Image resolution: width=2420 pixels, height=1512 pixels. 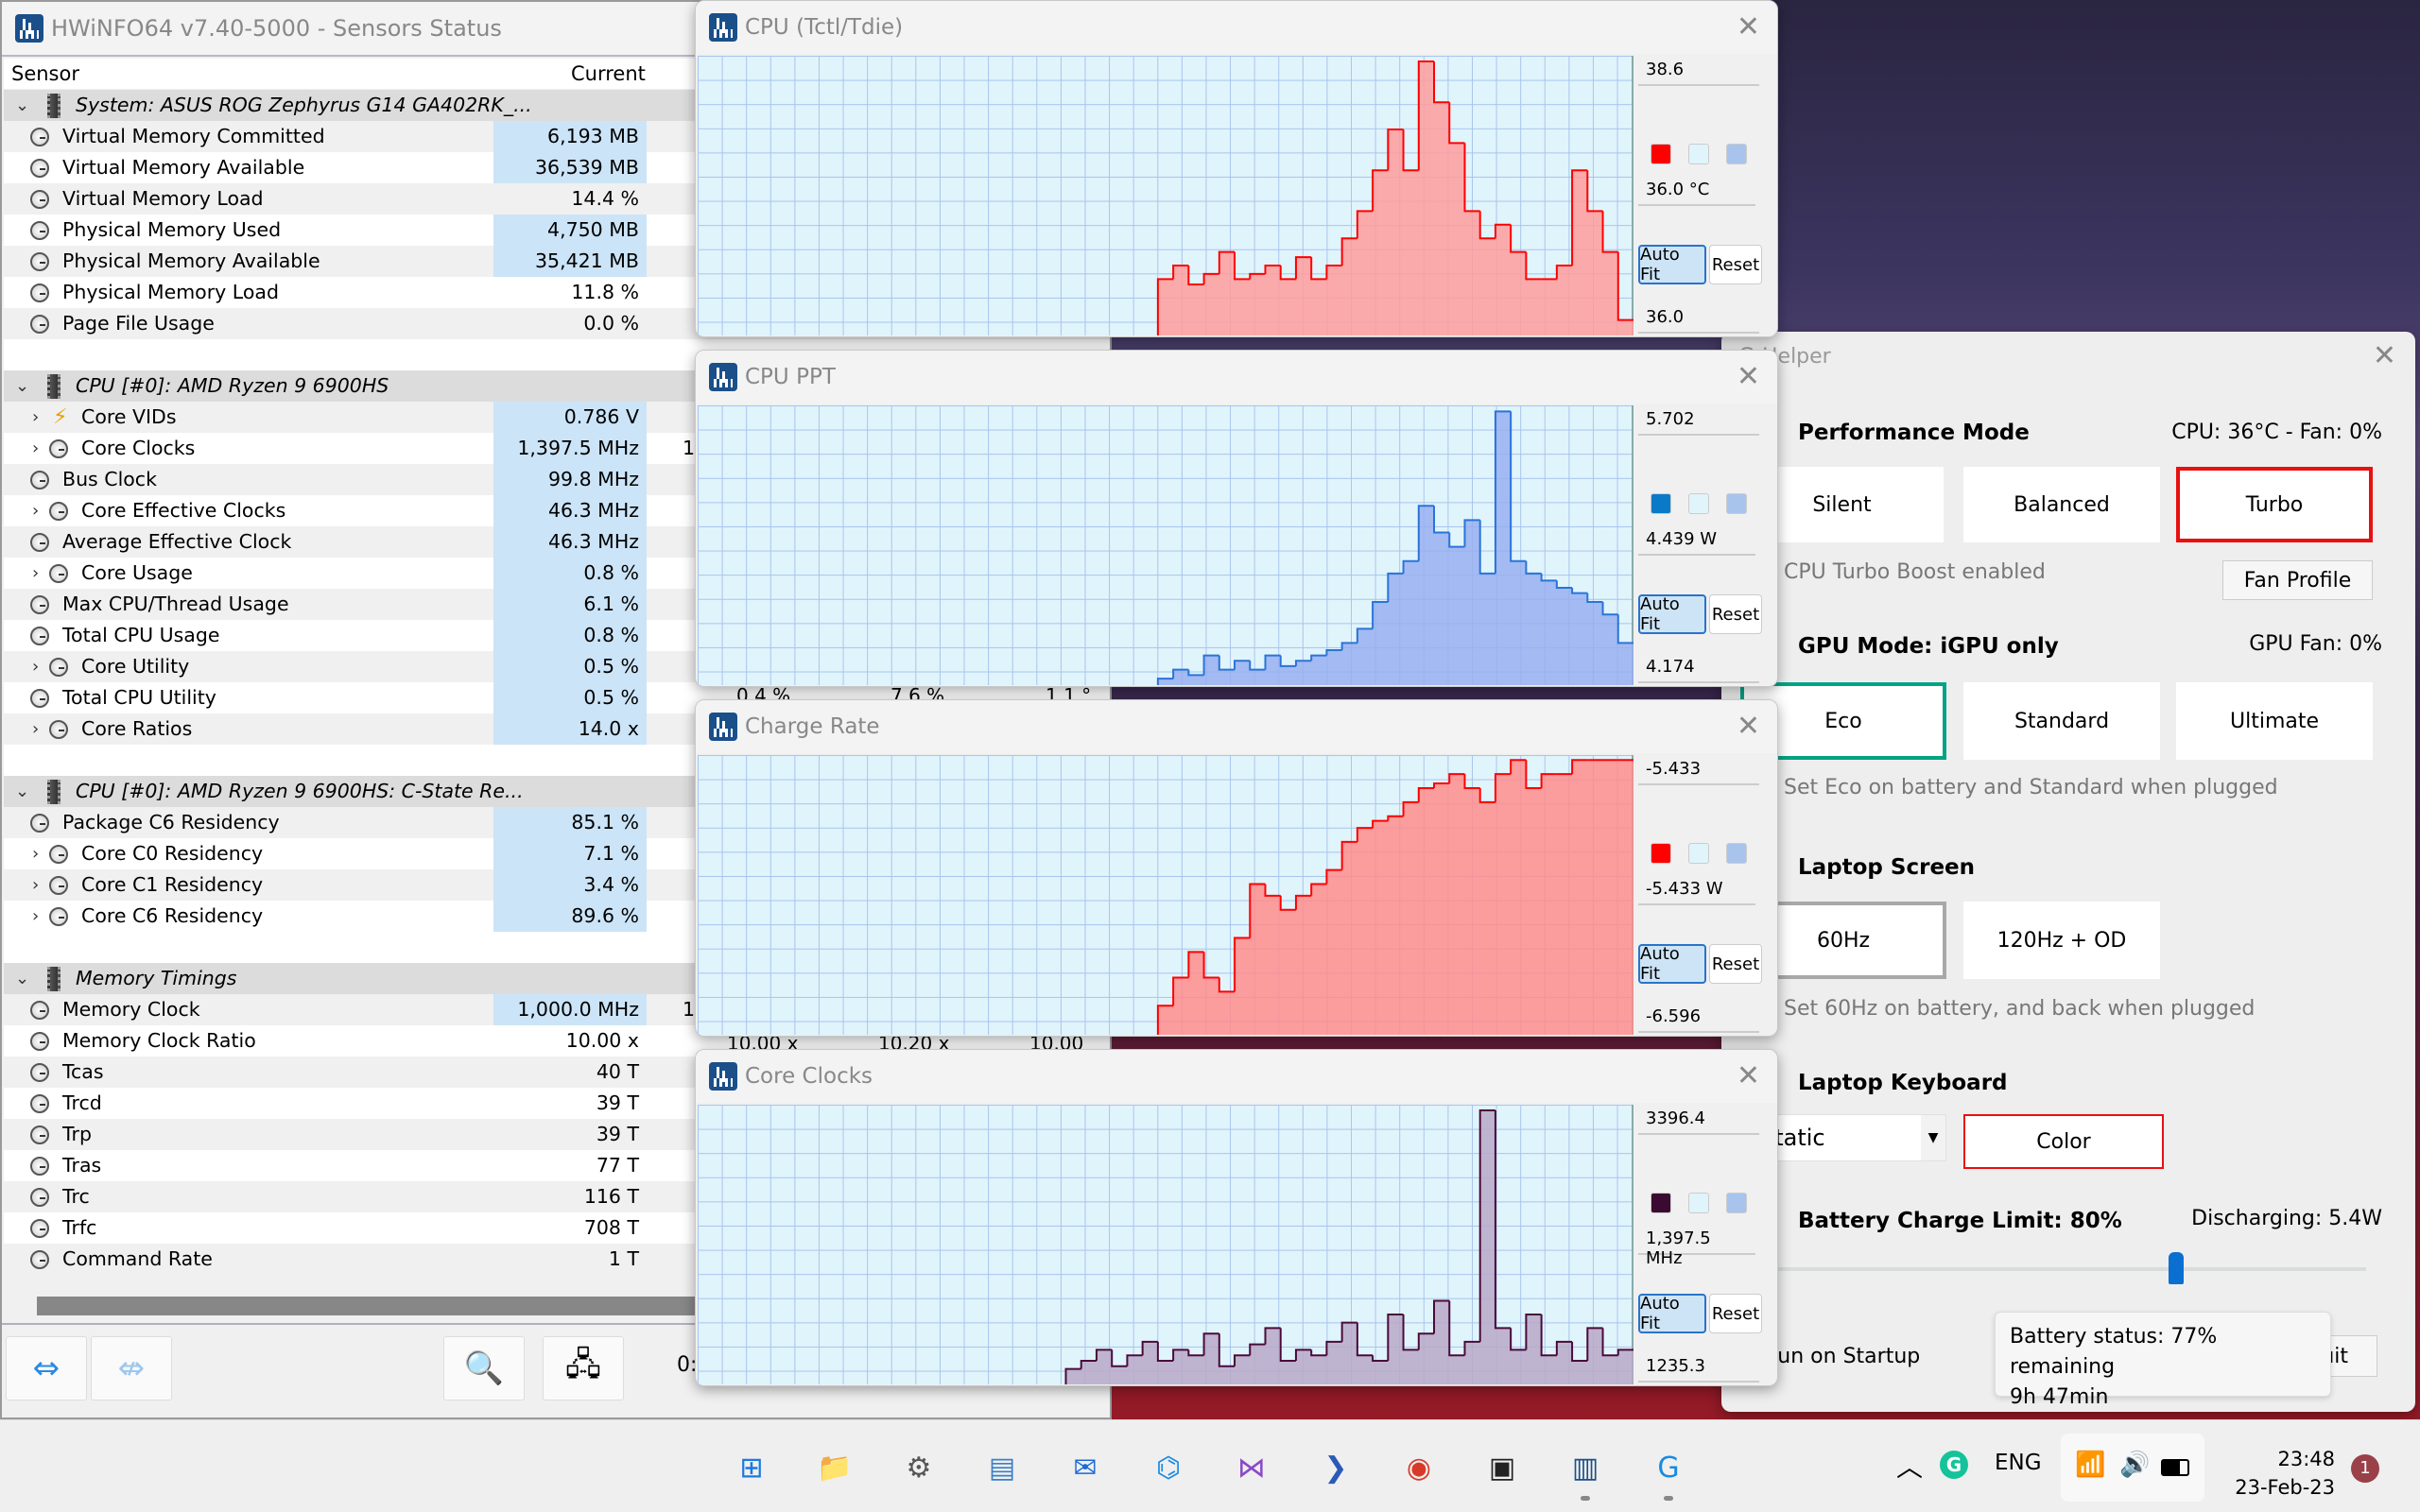 What do you see at coordinates (1168, 1468) in the screenshot?
I see `vscode-icon: ⌬` at bounding box center [1168, 1468].